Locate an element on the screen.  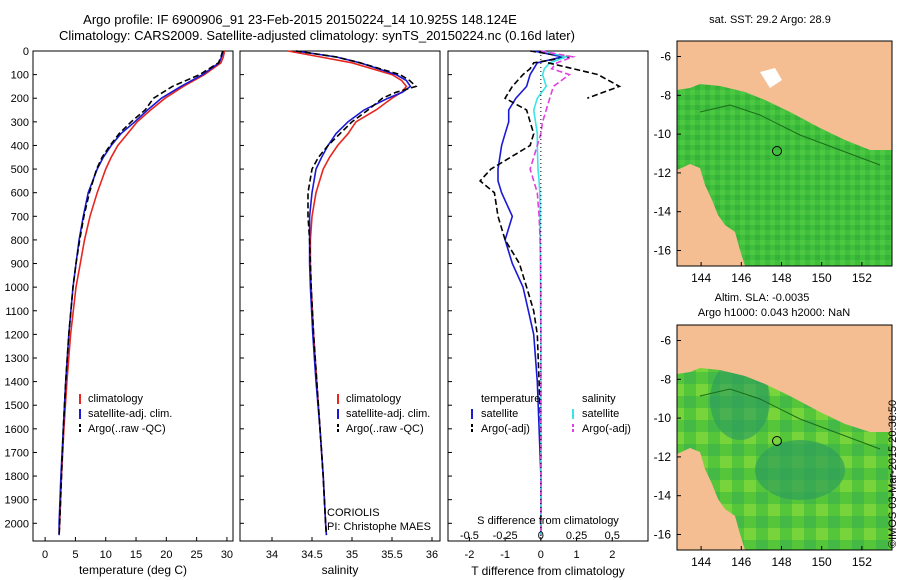
series-argo-raw-qc- is located at coordinates (356, 293).